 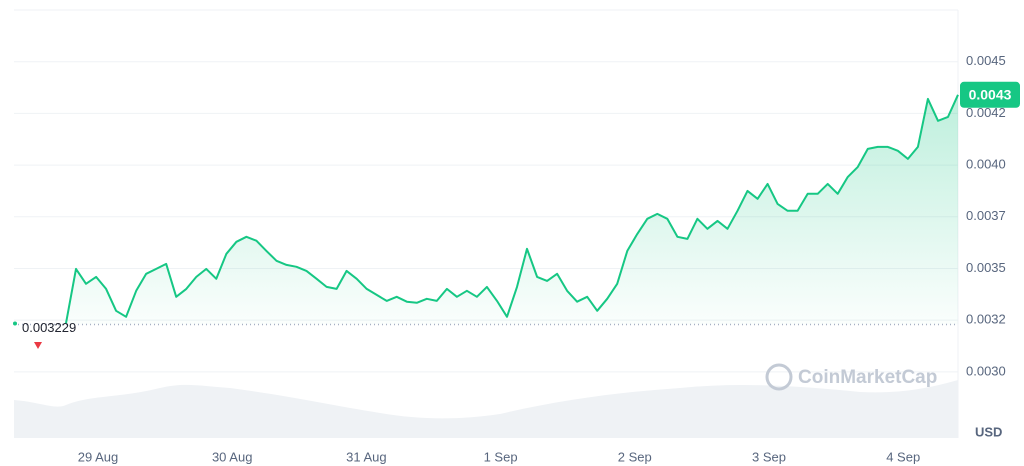 What do you see at coordinates (232, 456) in the screenshot?
I see `x-tick-label: 30 Aug` at bounding box center [232, 456].